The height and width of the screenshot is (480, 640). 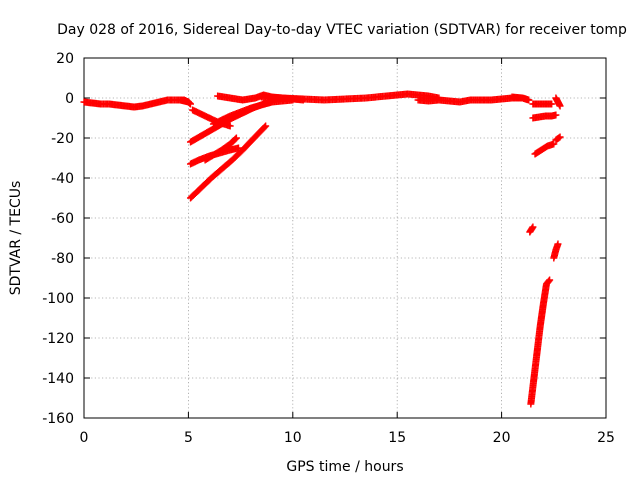 What do you see at coordinates (58, 419) in the screenshot?
I see `y-tick-label: -160` at bounding box center [58, 419].